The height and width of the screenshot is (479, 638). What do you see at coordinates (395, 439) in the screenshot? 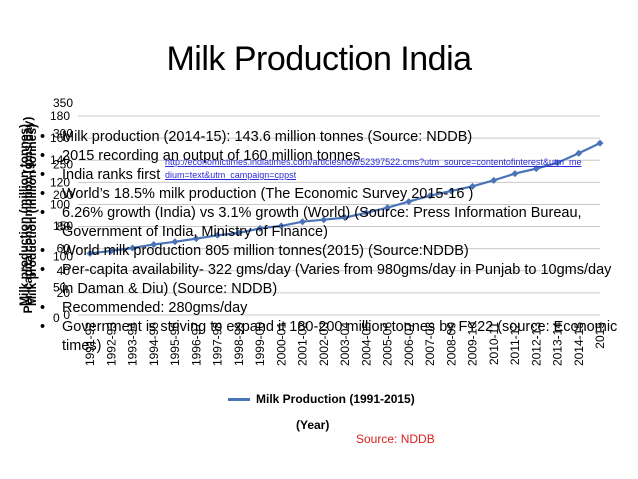
I see `source-note: Source: NDDB` at bounding box center [395, 439].